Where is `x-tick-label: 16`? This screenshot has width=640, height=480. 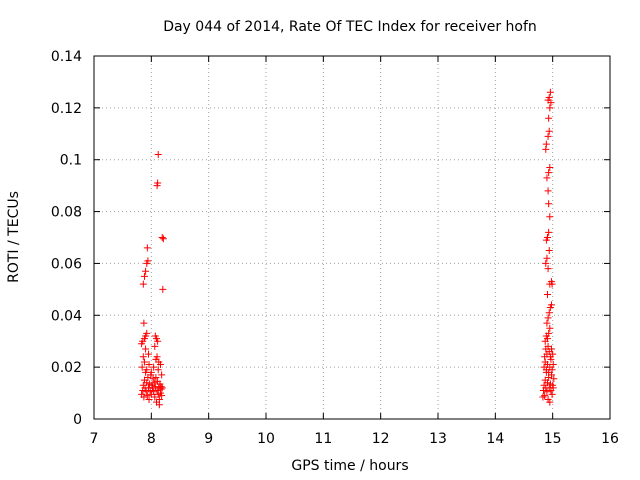 x-tick-label: 16 is located at coordinates (610, 439).